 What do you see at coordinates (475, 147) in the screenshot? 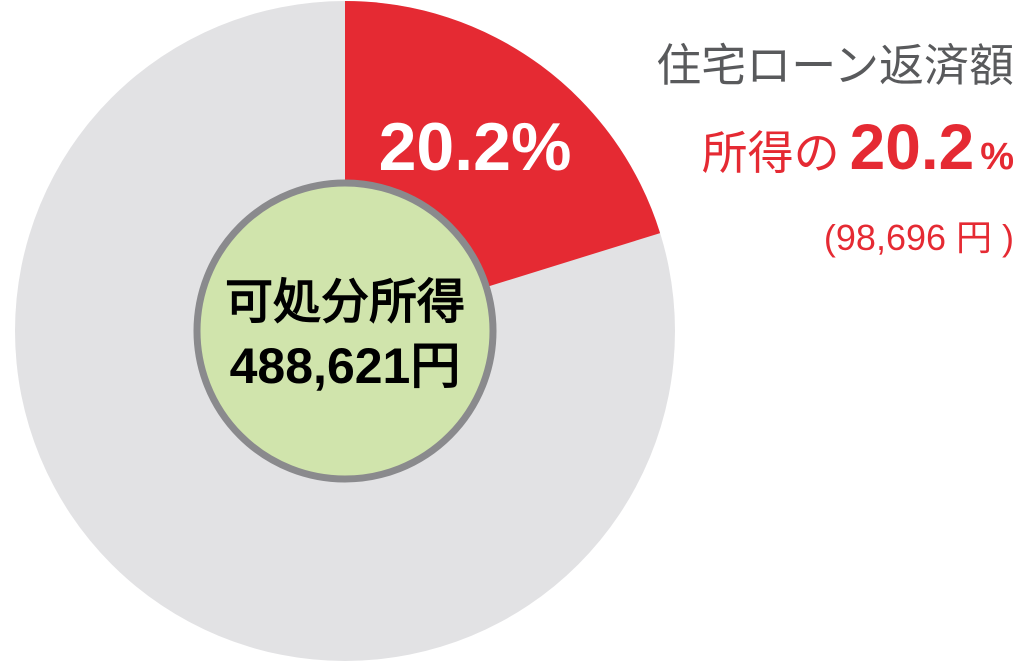
I see `slice-percent-label: 20.2%` at bounding box center [475, 147].